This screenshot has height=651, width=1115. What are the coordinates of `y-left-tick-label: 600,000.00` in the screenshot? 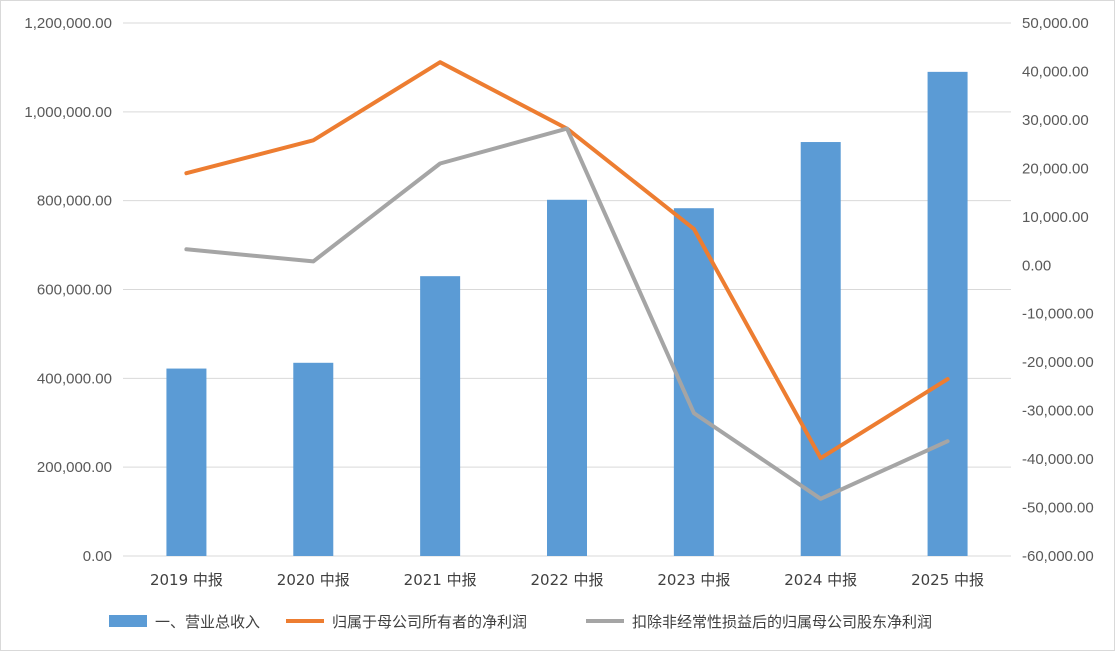 It's located at (74, 290).